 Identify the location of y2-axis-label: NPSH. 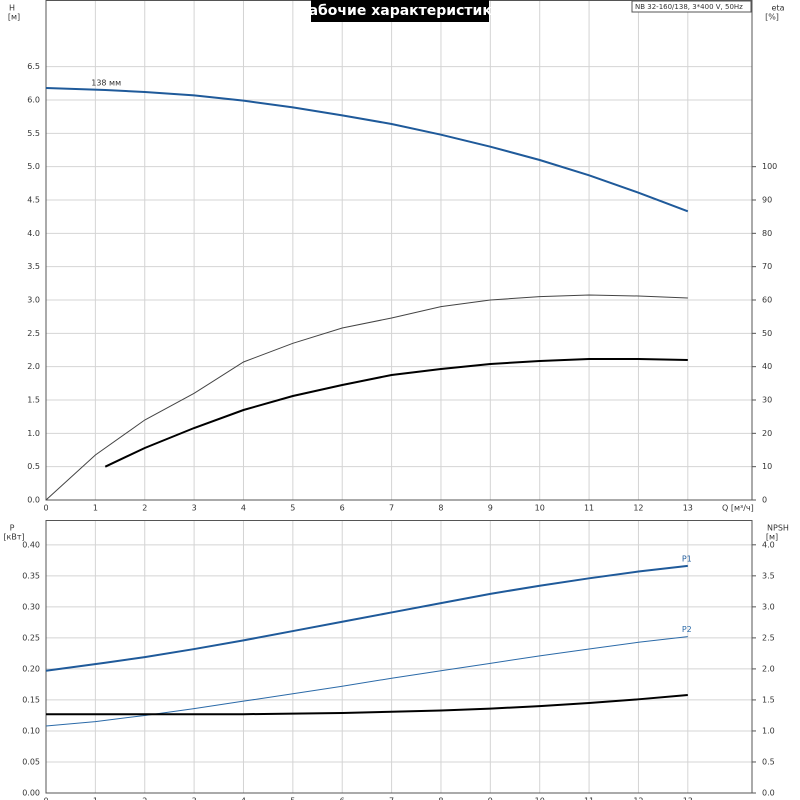
(778, 528).